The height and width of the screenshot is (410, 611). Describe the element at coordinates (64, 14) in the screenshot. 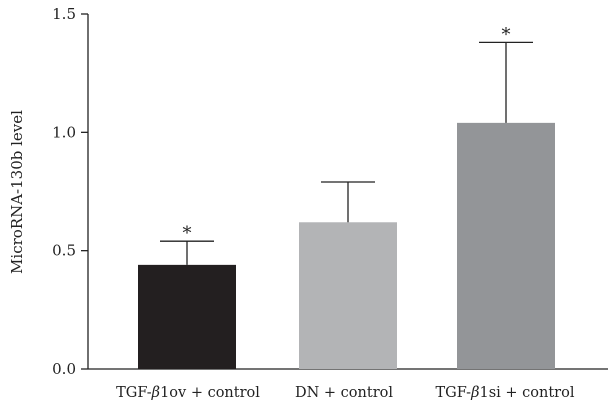

I see `y-tick-label: 1.5` at that location.